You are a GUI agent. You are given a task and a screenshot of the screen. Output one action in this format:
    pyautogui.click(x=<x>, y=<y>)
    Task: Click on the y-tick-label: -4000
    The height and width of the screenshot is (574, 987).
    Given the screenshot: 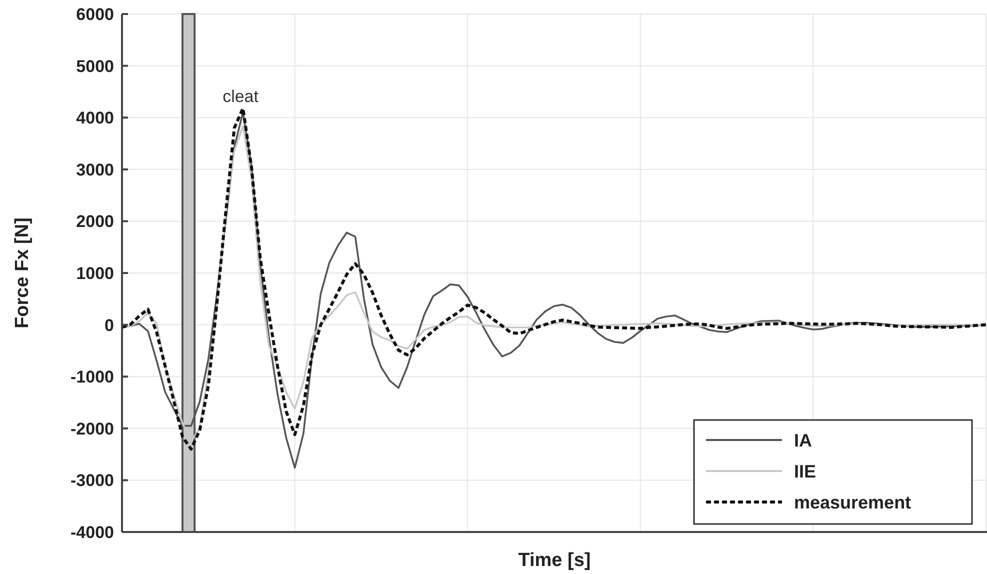 What is the action you would take?
    pyautogui.click(x=92, y=532)
    